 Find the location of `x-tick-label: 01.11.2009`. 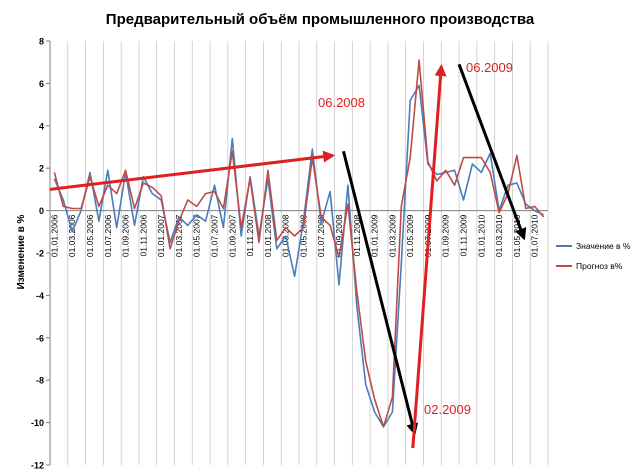

x-tick-label: 01.11.2009 is located at coordinates (464, 235).